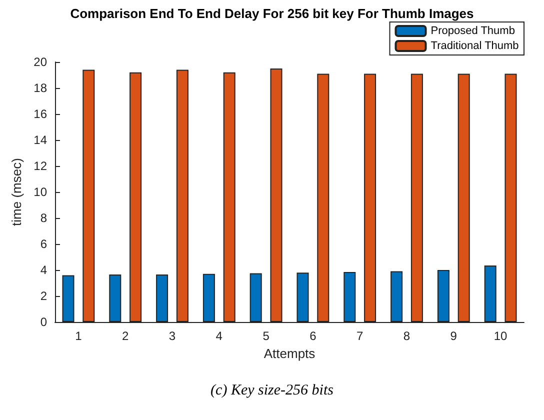  What do you see at coordinates (172, 336) in the screenshot?
I see `x-tick-label: 3` at bounding box center [172, 336].